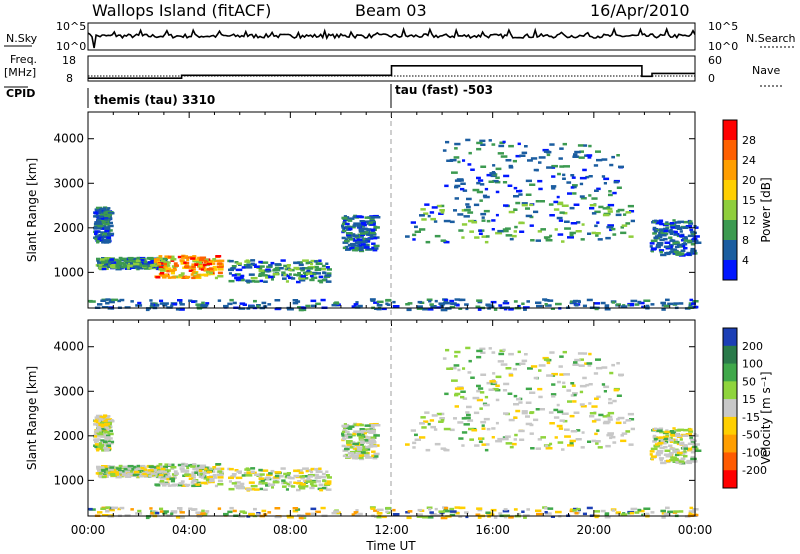  What do you see at coordinates (154, 100) in the screenshot?
I see `cpid-segment-1: themis (tau) 3310` at bounding box center [154, 100].